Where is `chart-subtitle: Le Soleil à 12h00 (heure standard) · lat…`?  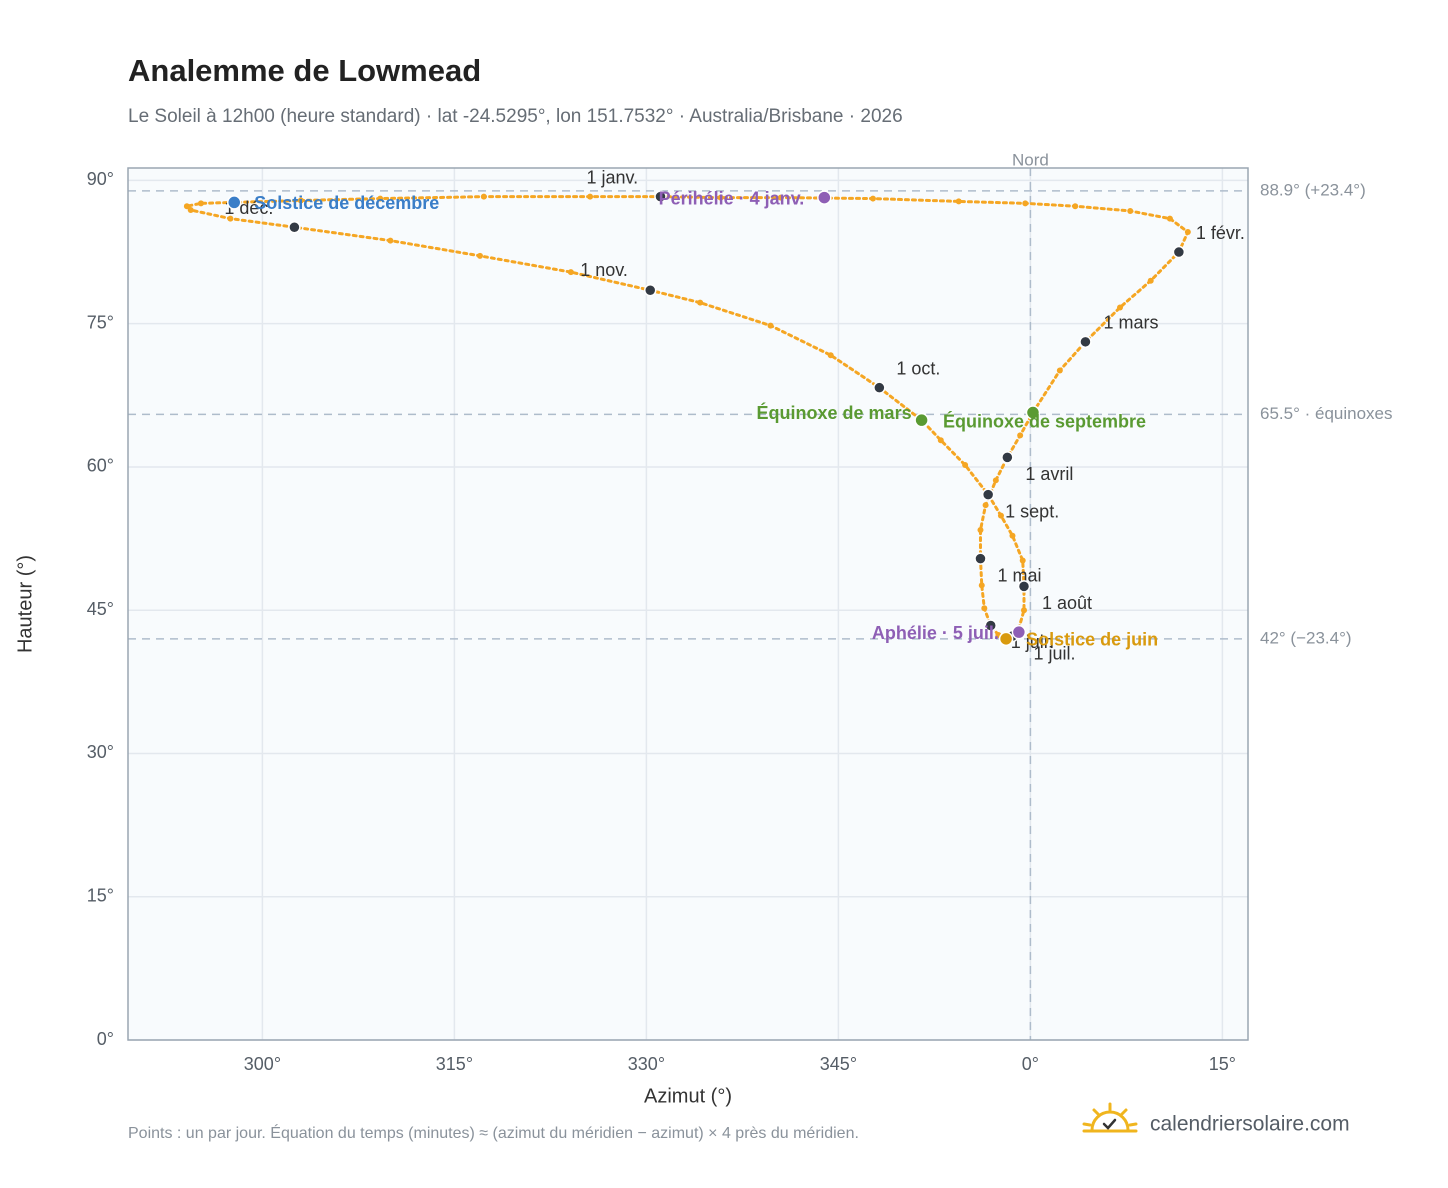
chart-subtitle: Le Soleil à 12h00 (heure standard) · lat… is located at coordinates (515, 116).